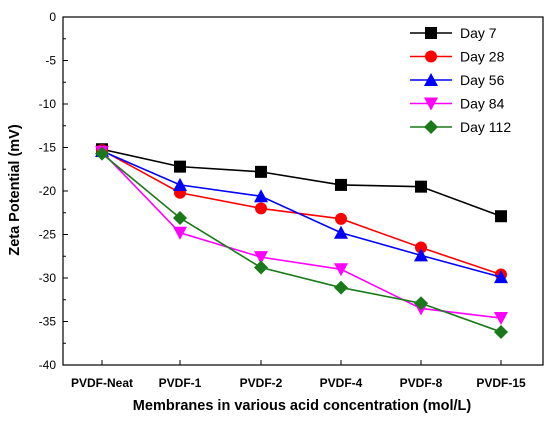 The height and width of the screenshot is (423, 550). I want to click on x-tick-label: PVDF-Neat, so click(102, 383).